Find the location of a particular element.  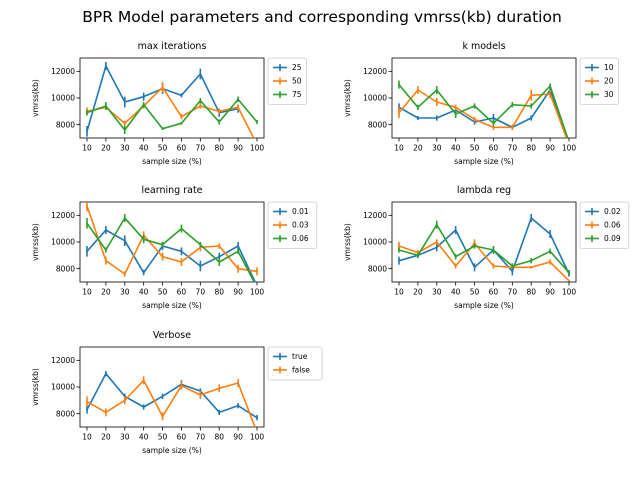

x-tick-label: 20 is located at coordinates (418, 292).